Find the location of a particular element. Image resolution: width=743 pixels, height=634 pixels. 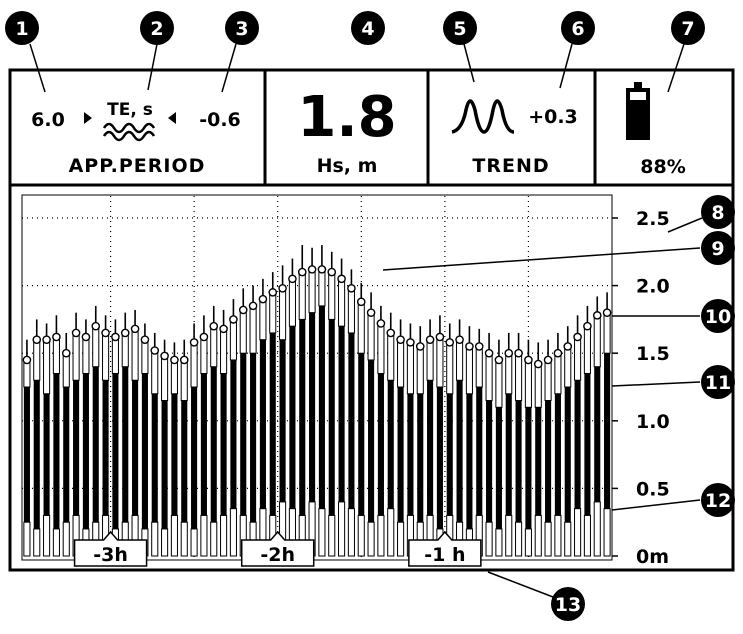

callout-number: 13 is located at coordinates (568, 605).